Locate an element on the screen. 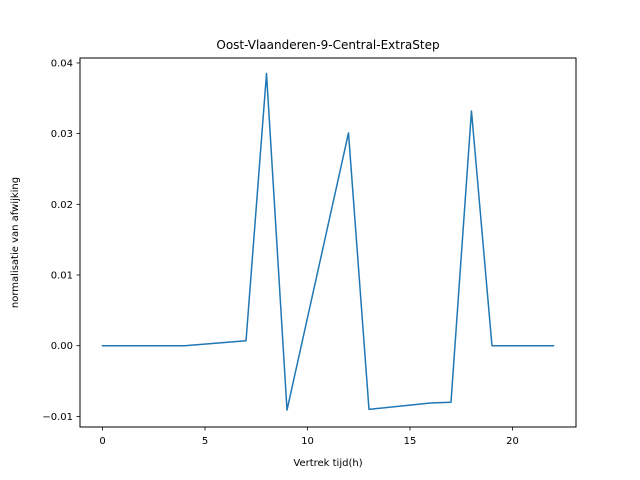 This screenshot has width=640, height=480. chart-title: Oost-Vlaanderen-9-Central-ExtraStep is located at coordinates (327, 45).